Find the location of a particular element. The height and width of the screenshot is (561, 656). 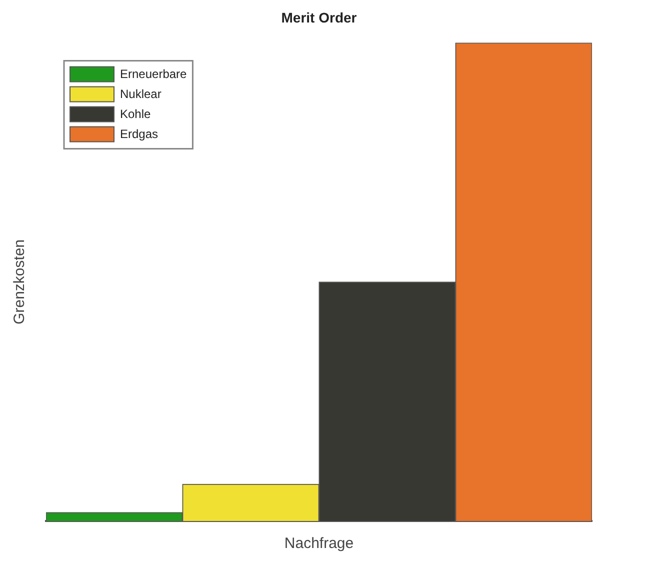

legend-label: Erdgas is located at coordinates (139, 134).